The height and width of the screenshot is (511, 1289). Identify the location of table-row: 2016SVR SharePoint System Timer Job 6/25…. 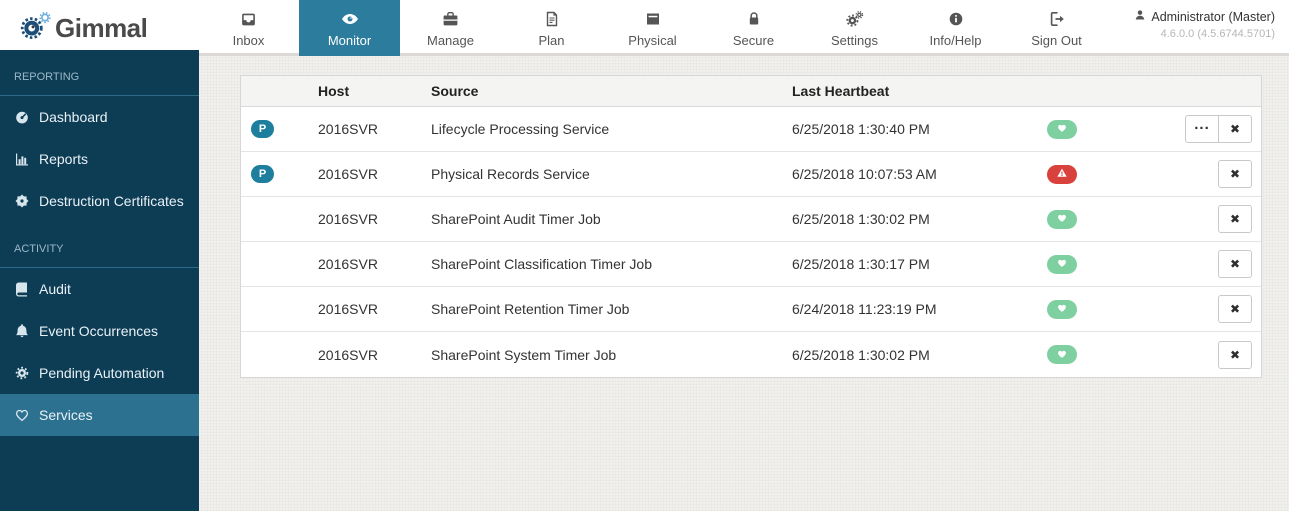
(751, 354).